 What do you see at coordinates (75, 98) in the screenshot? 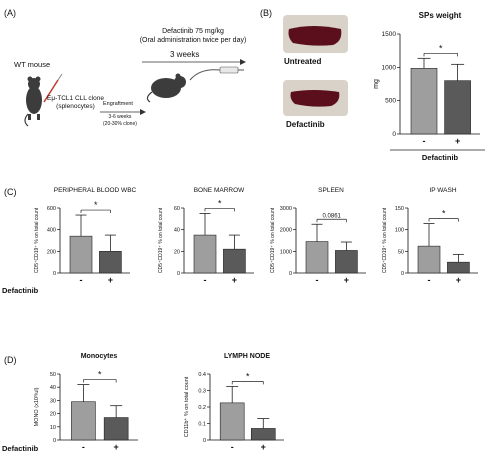
I see `clone-label-line-1: Eμ-TCL1 CLL clone` at bounding box center [75, 98].